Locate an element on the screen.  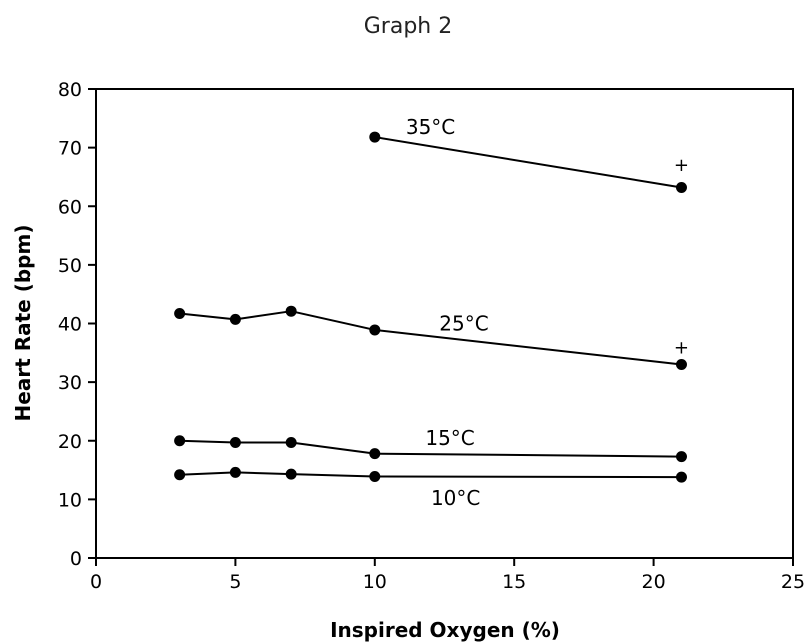
x-axis: 0 5 10 15 20 25 is located at coordinates (447, 575).